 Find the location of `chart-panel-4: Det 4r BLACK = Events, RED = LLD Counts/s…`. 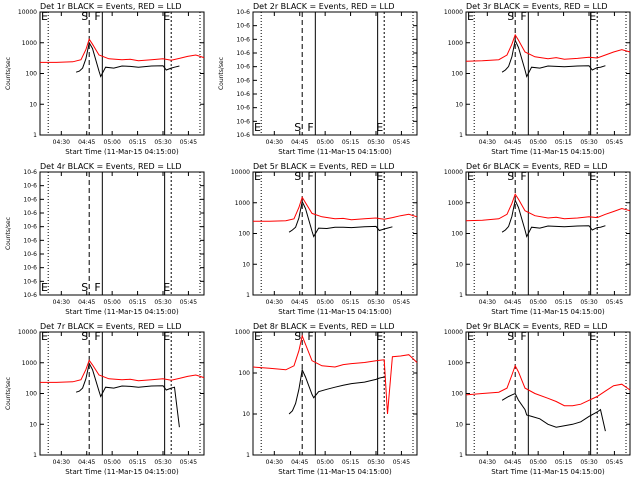

chart-panel-4: Det 4r BLACK = Events, RED = LLD Counts/s… is located at coordinates (105, 239).